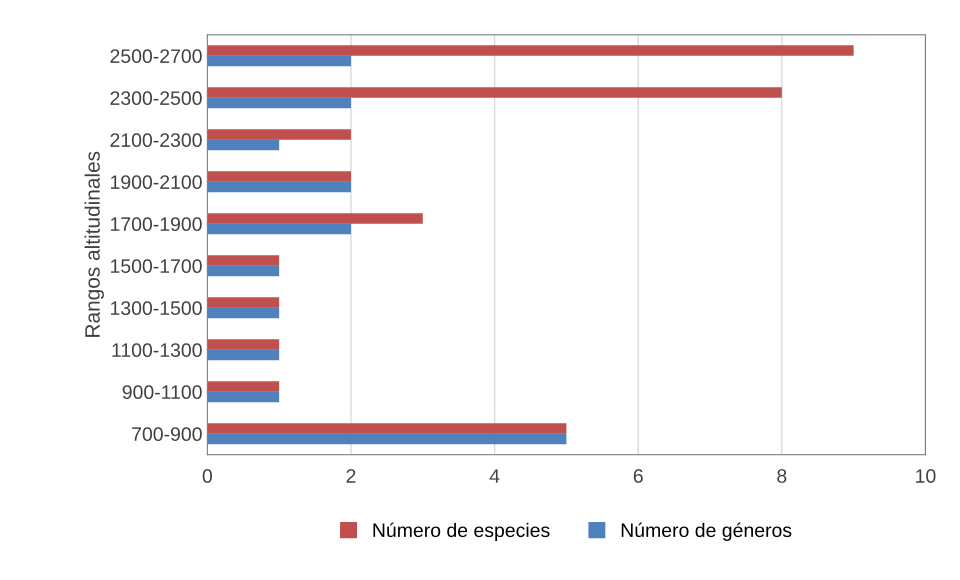 This screenshot has width=960, height=580. What do you see at coordinates (156, 224) in the screenshot?
I see `y-tick-label: 1700-1900` at bounding box center [156, 224].